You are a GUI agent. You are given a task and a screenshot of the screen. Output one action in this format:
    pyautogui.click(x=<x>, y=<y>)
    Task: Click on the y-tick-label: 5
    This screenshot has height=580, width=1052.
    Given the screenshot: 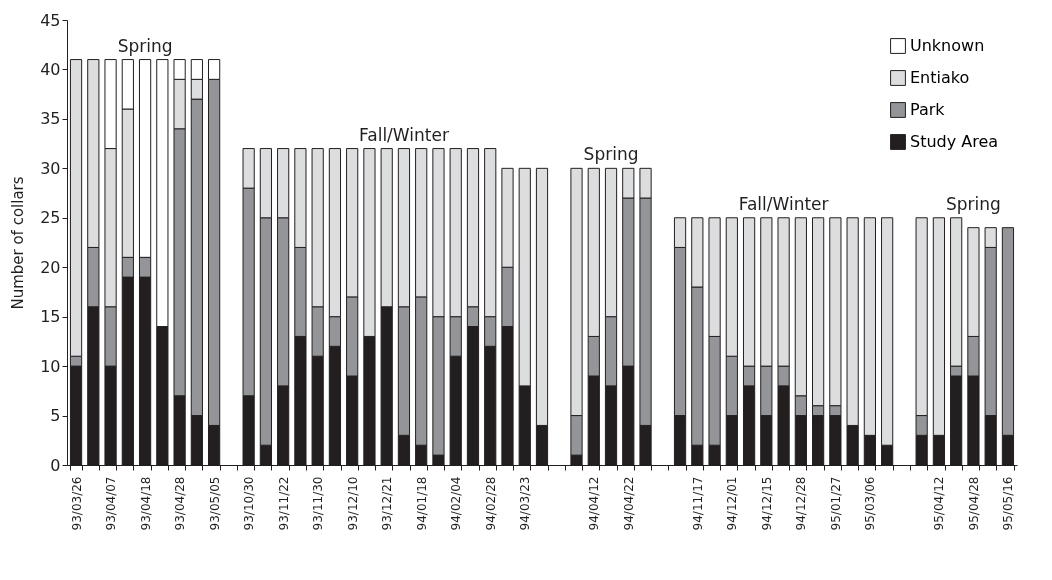 What is the action you would take?
    pyautogui.click(x=55, y=416)
    